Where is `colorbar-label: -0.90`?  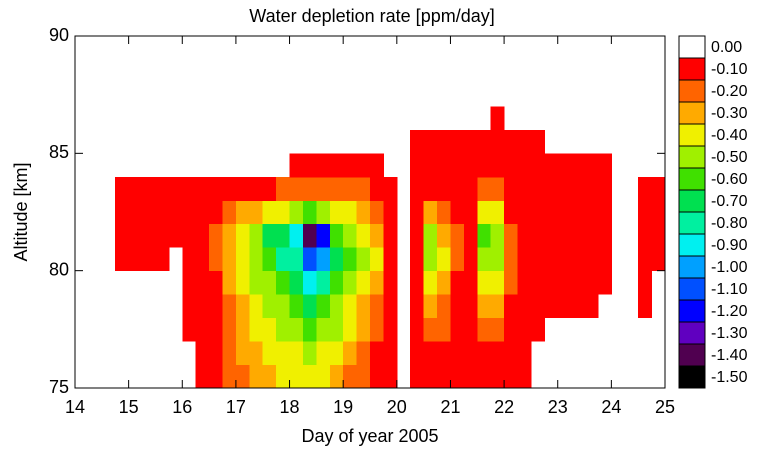 colorbar-label: -0.90 is located at coordinates (729, 245).